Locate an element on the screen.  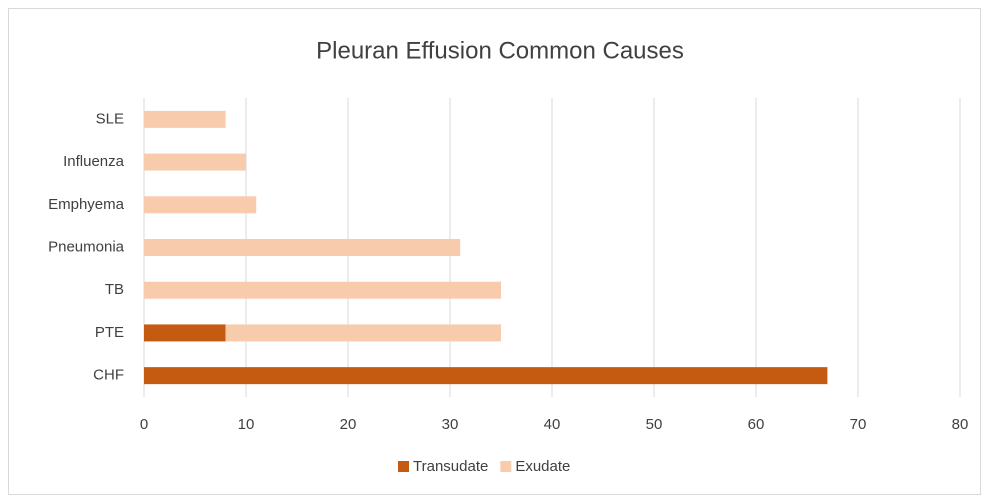
x-tick-label: 60 is located at coordinates (756, 424).